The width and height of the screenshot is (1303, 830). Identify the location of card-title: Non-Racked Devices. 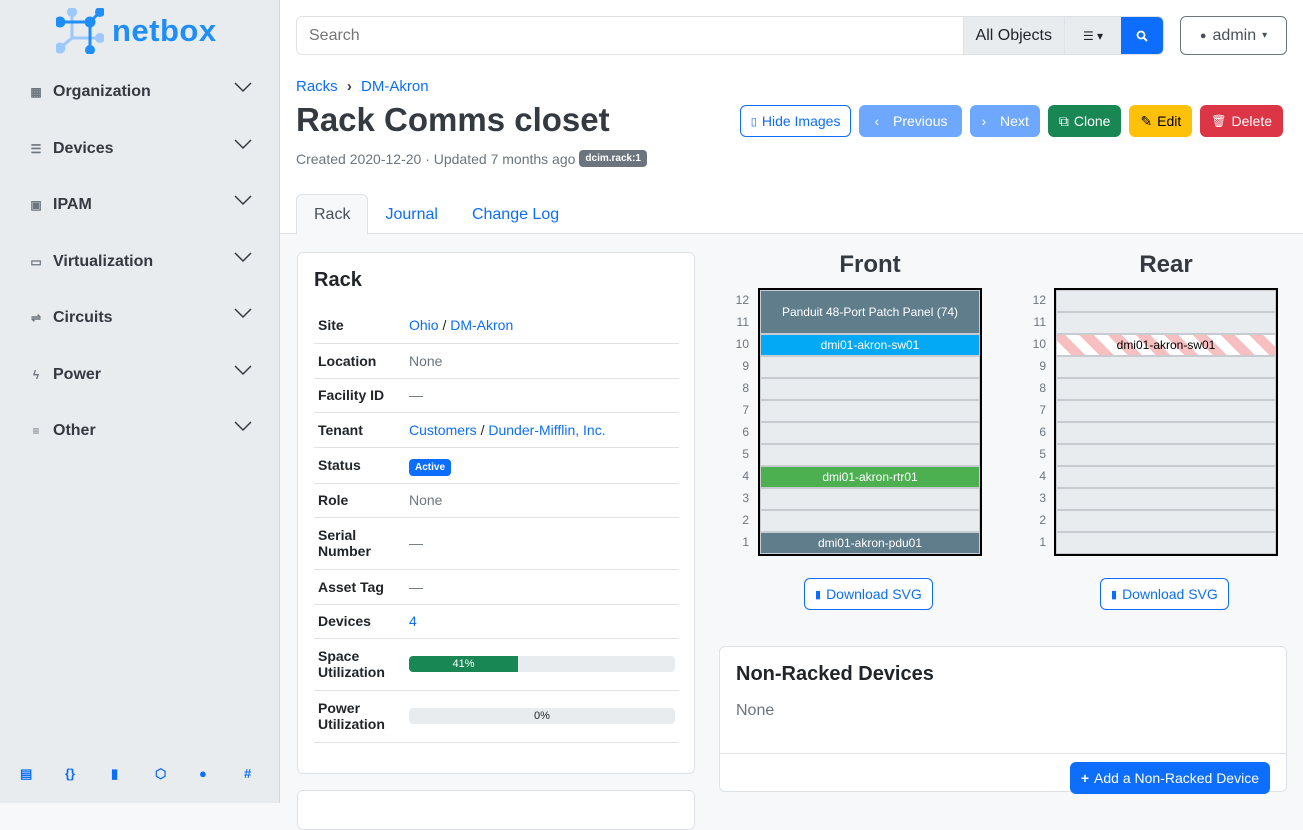
(835, 674).